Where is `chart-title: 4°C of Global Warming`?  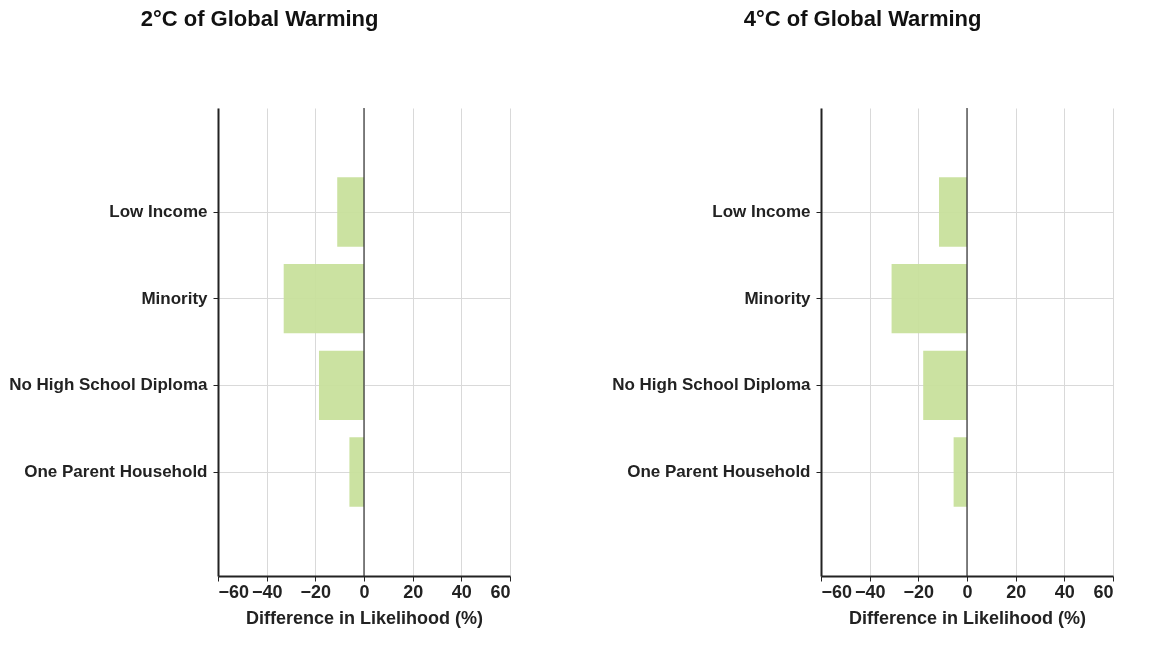
chart-title: 4°C of Global Warming is located at coordinates (862, 19).